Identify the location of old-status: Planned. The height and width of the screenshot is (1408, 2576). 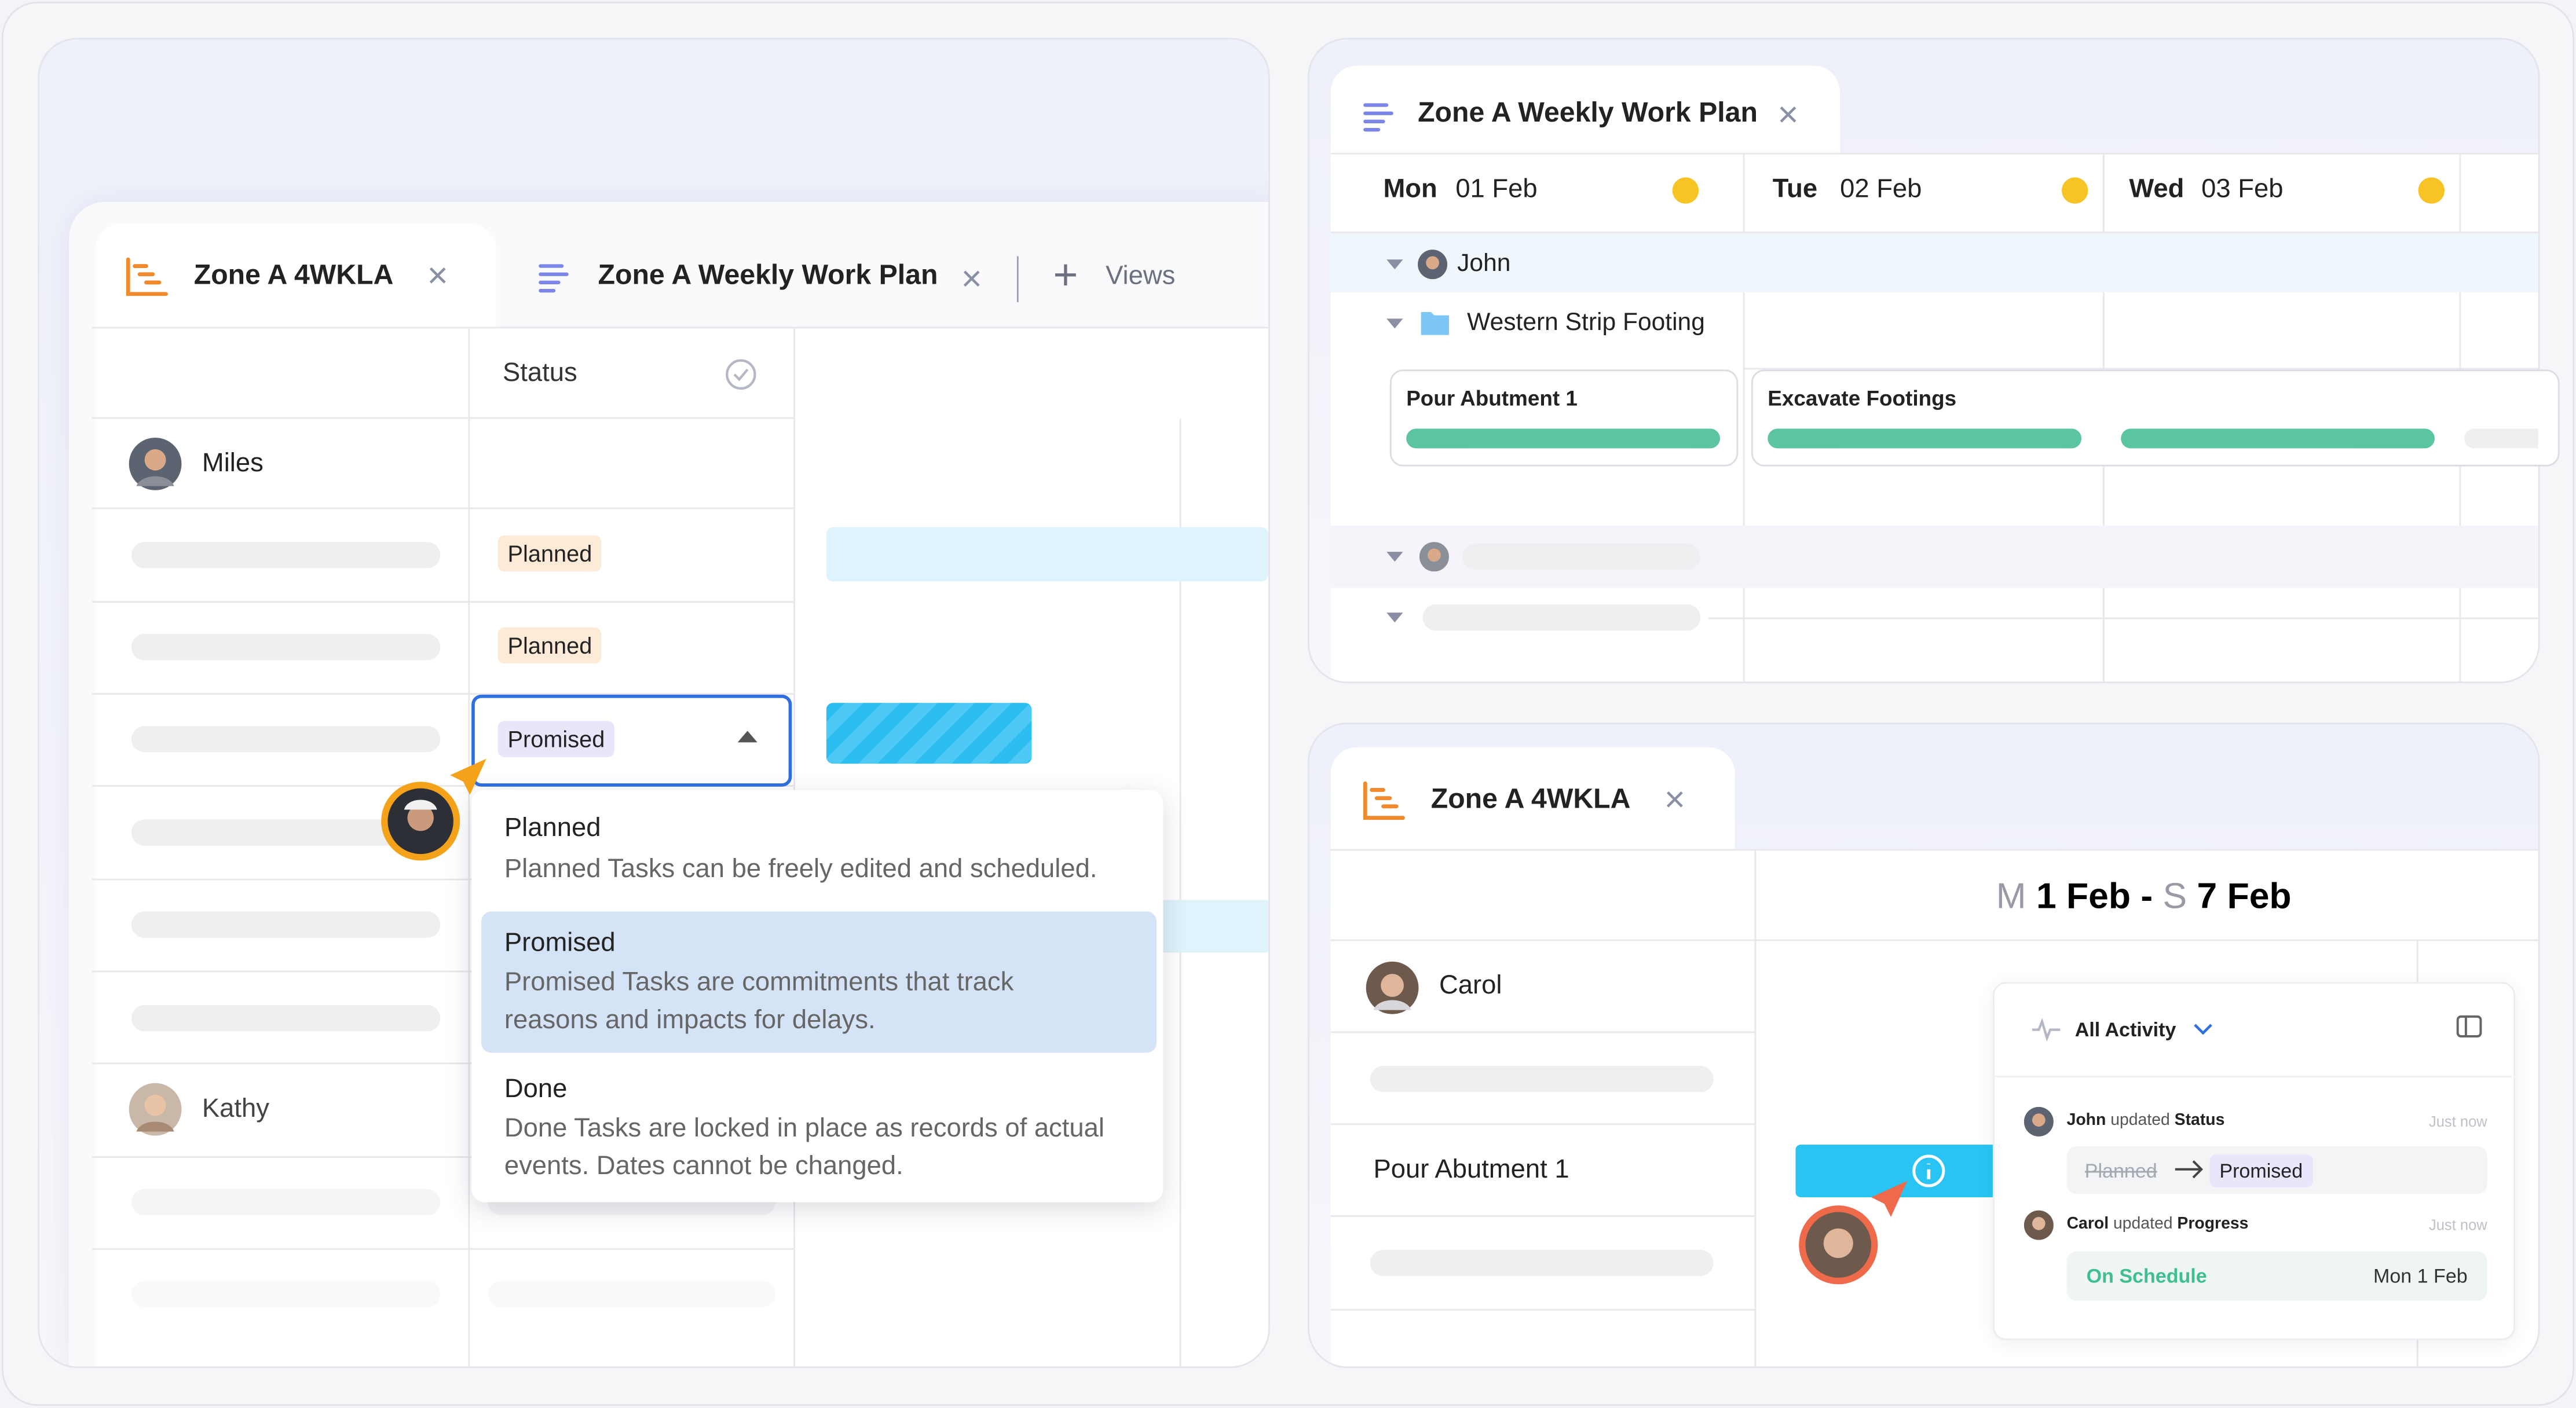
(2120, 1171).